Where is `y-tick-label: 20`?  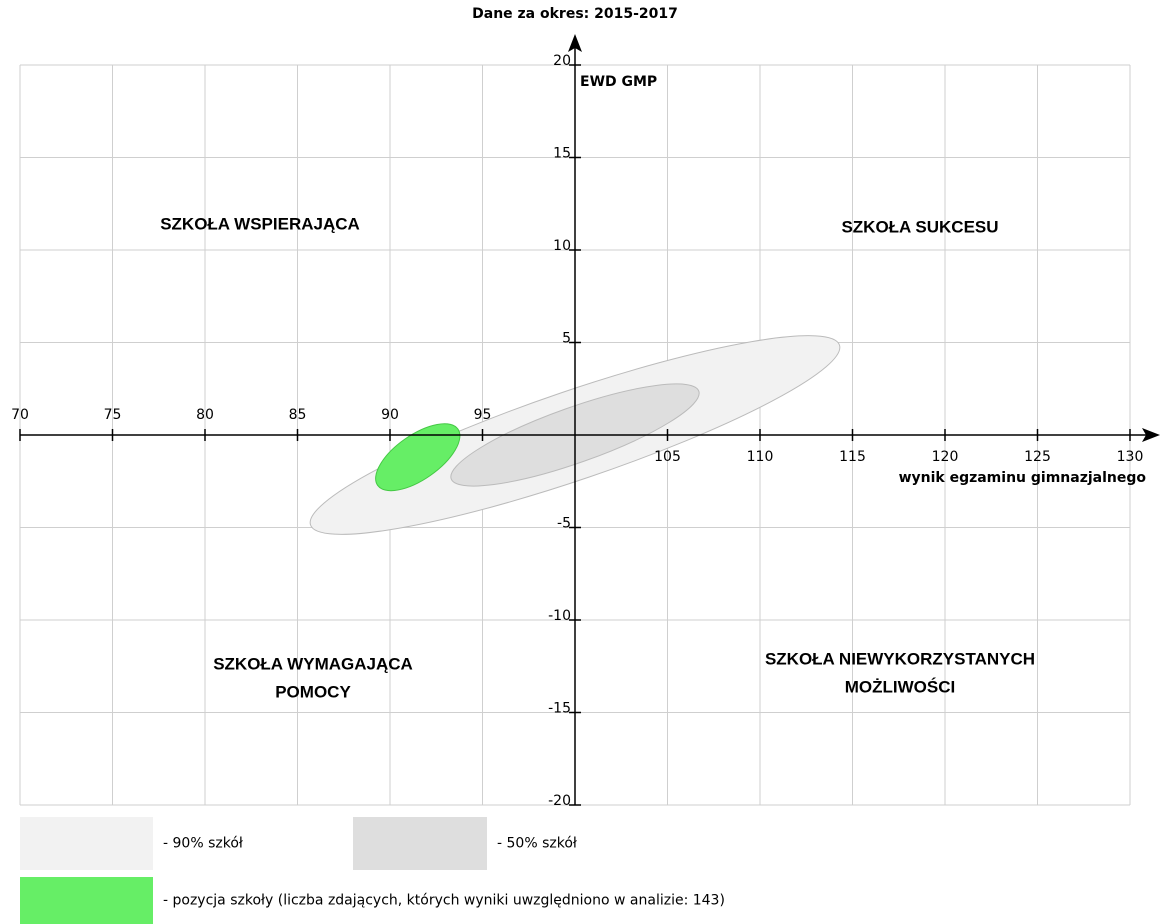 y-tick-label: 20 is located at coordinates (562, 61).